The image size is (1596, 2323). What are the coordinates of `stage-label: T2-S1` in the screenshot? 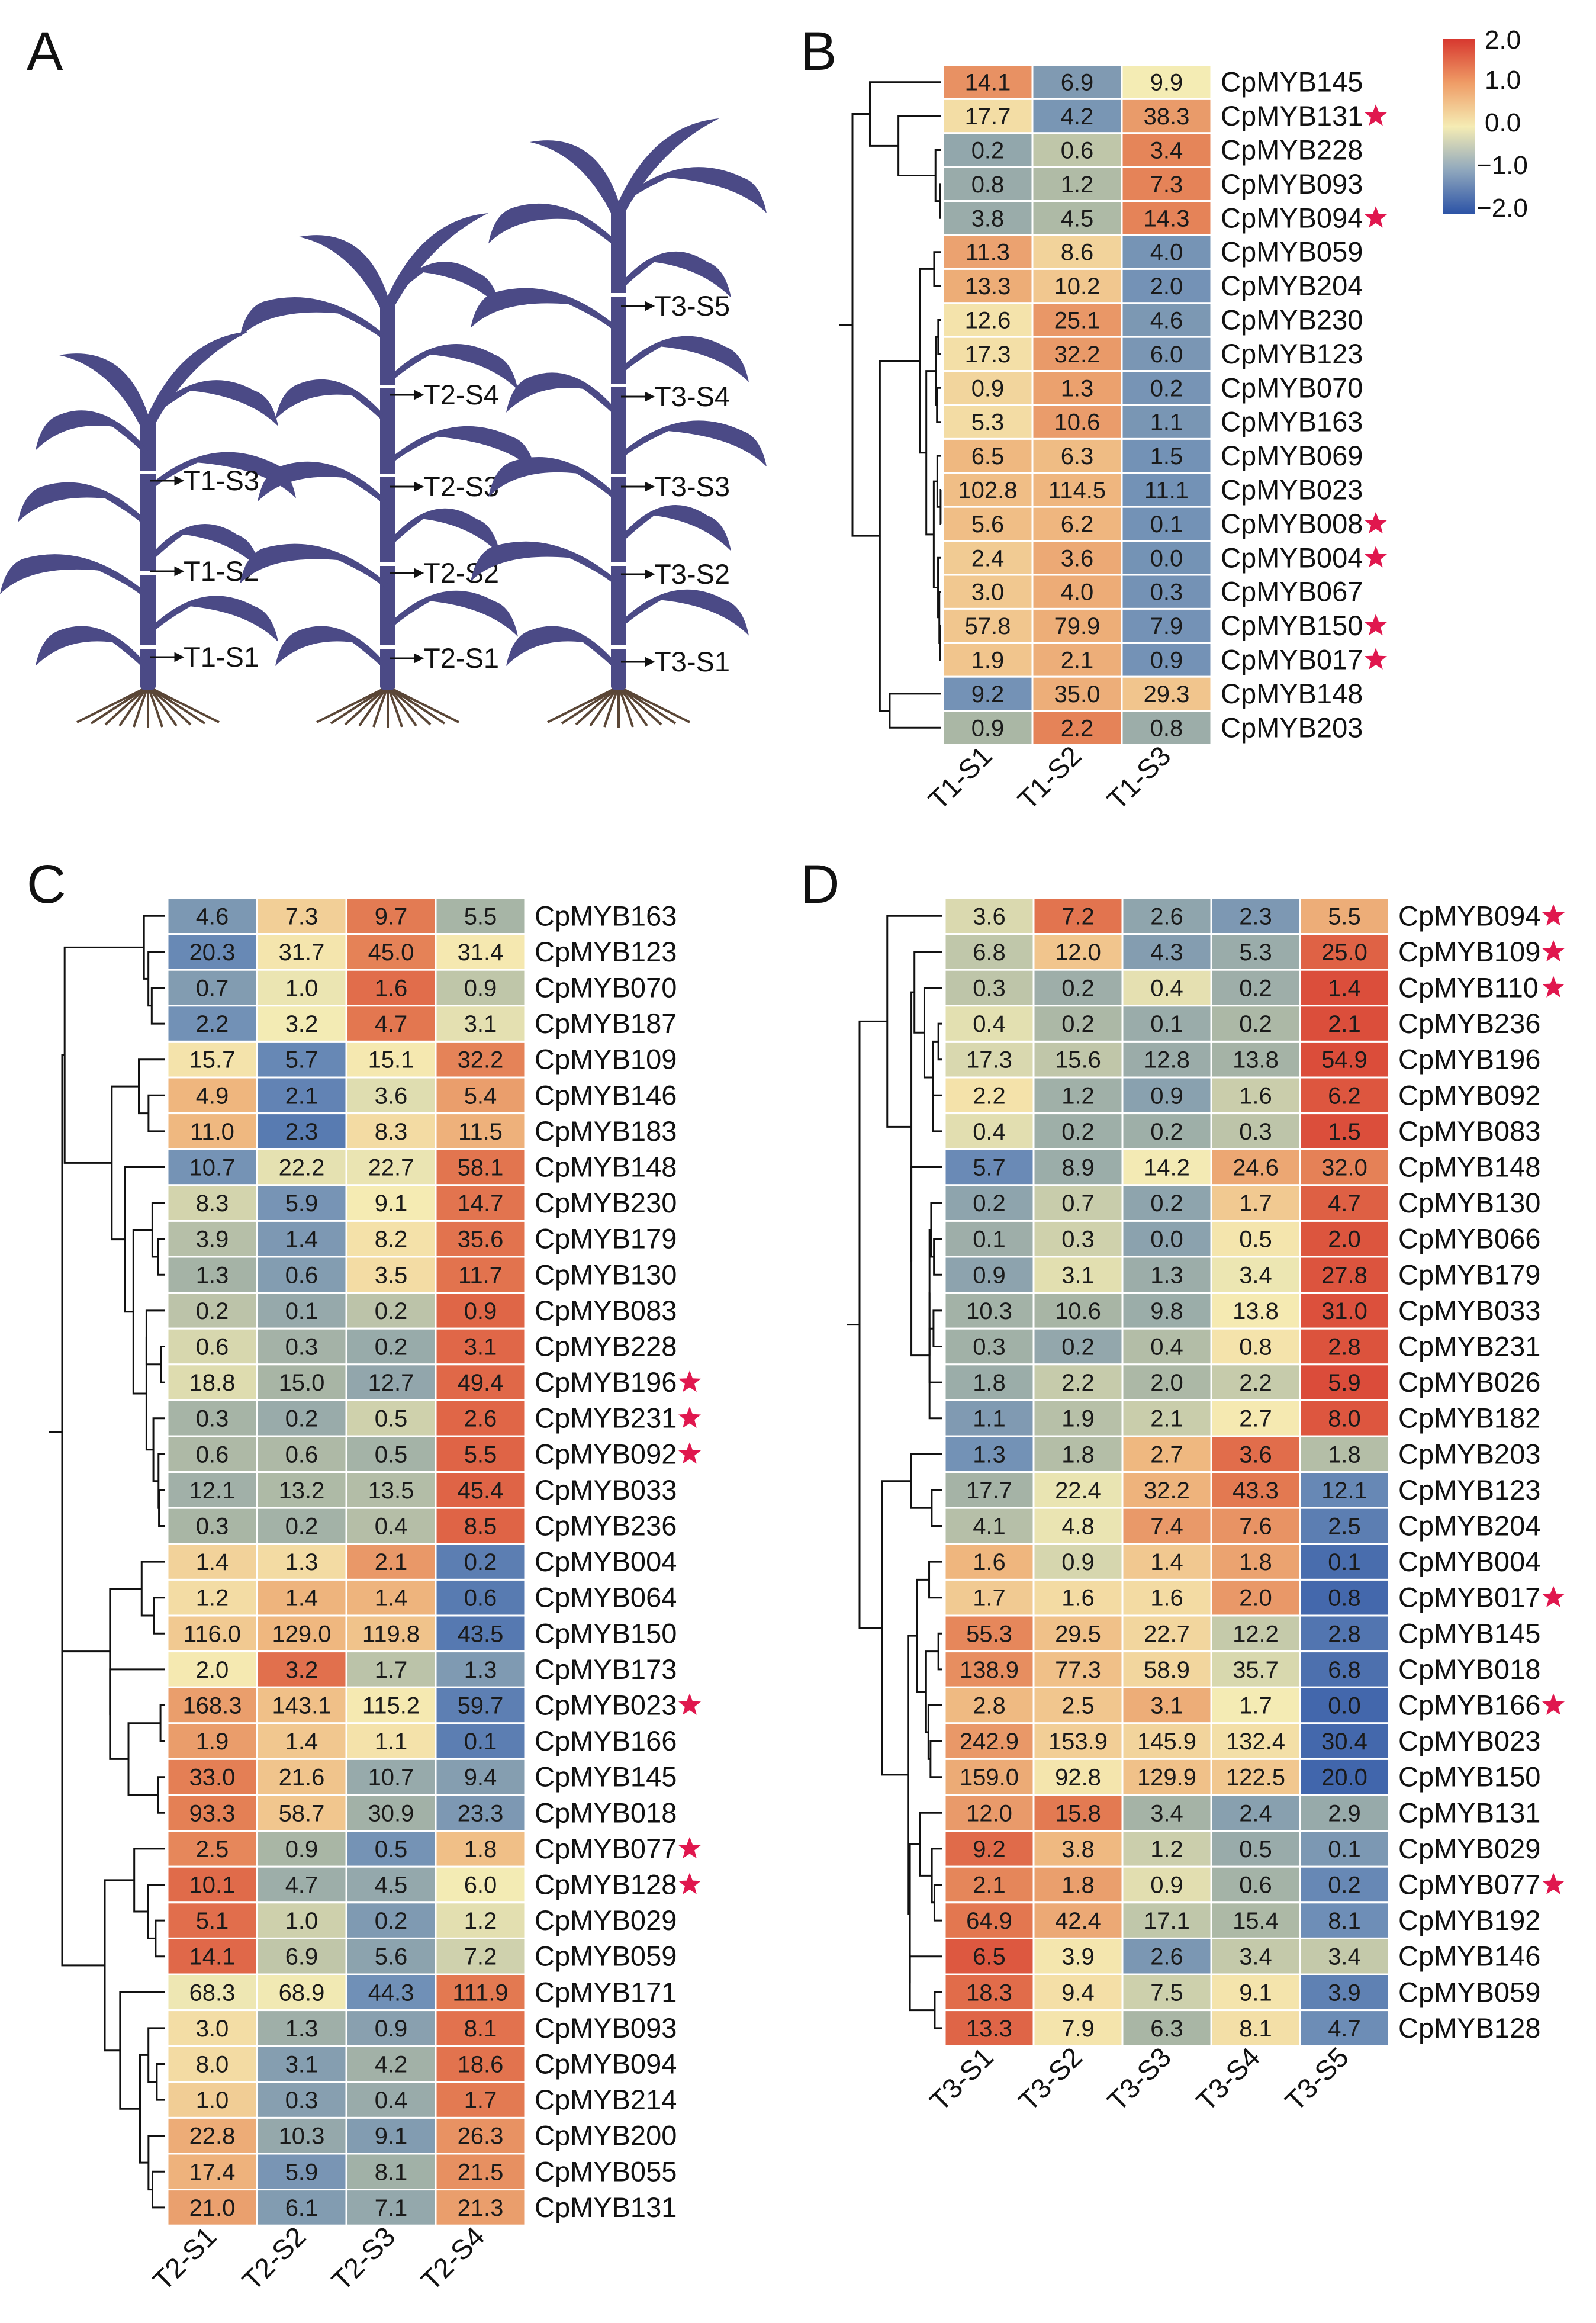 It's located at (461, 658).